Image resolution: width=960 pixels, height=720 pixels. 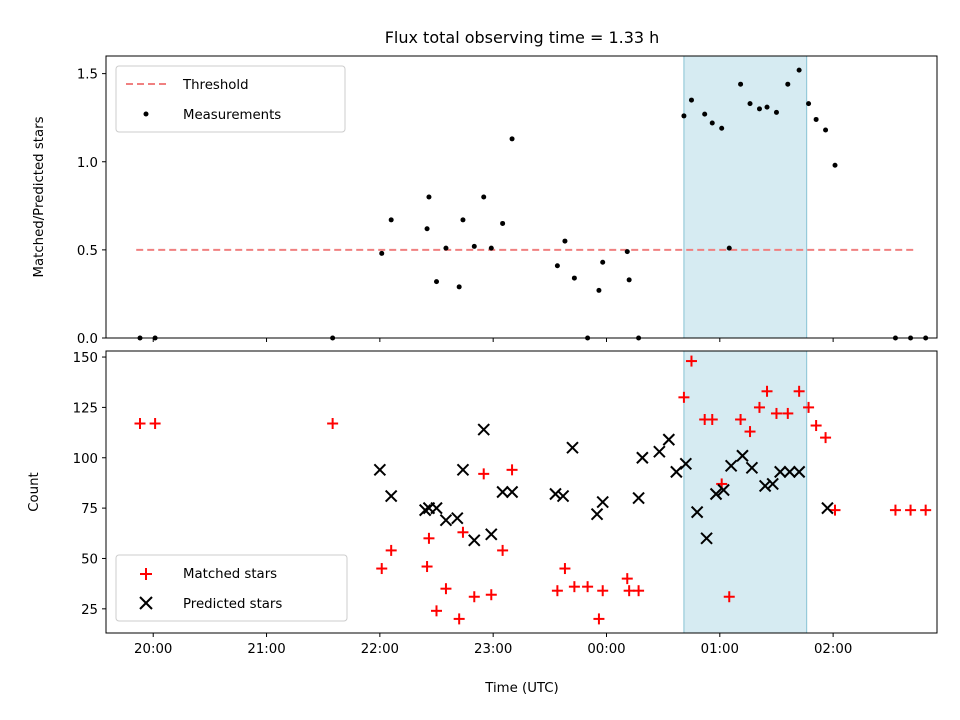 I want to click on bottom-x-tick-label: 22:00, so click(x=380, y=649).